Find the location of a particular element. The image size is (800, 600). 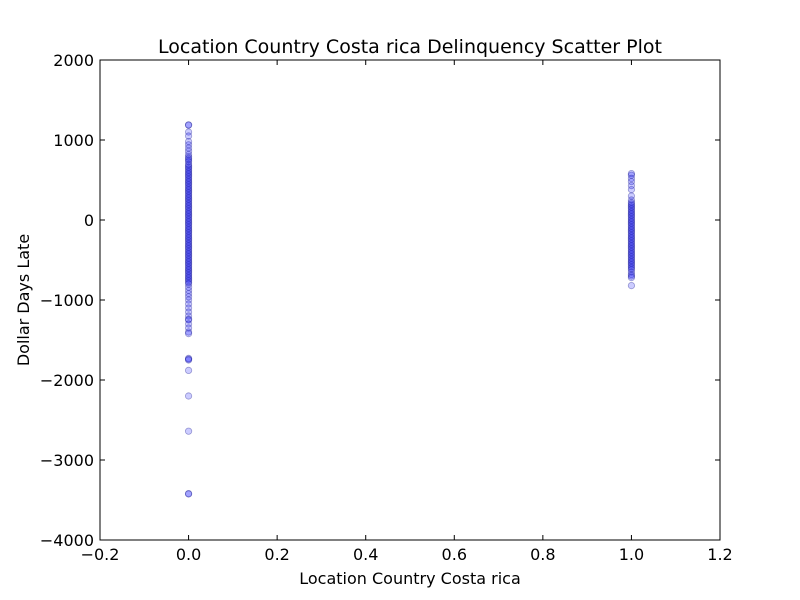

y-tick-label: 2000 is located at coordinates (73, 60).